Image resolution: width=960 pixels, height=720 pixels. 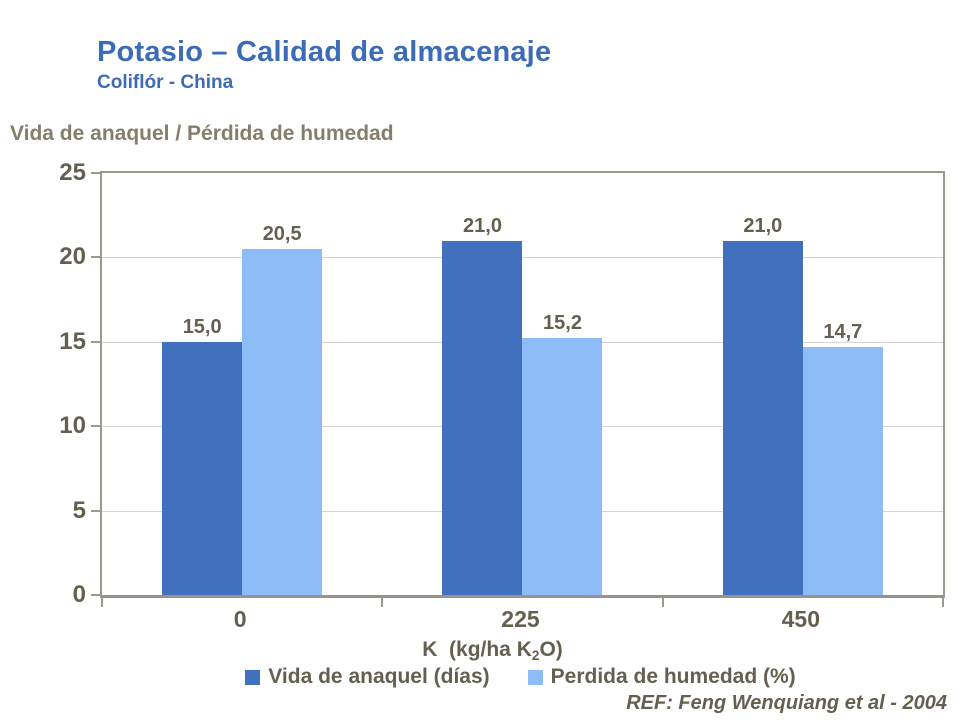 I want to click on bar-value-label: 15,0, so click(x=202, y=326).